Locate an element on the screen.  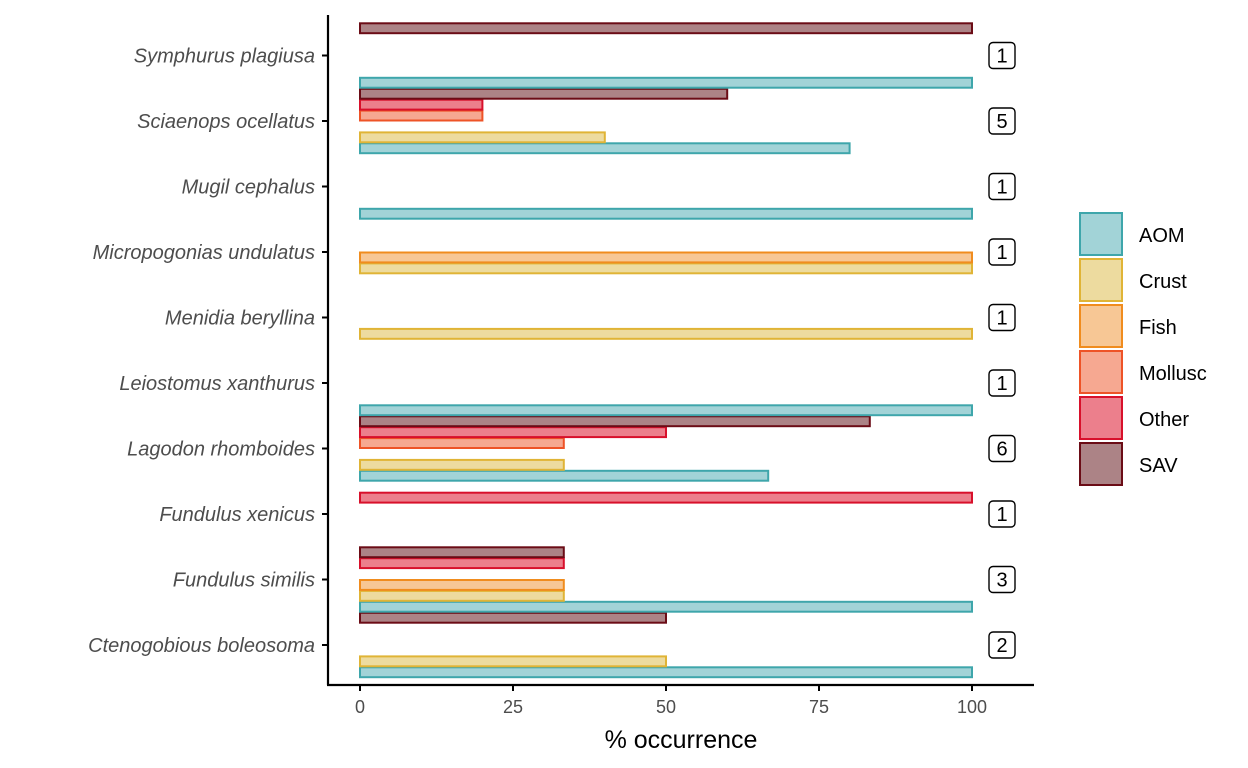
bar-symphurus-plagiusa-sav is located at coordinates (666, 28).